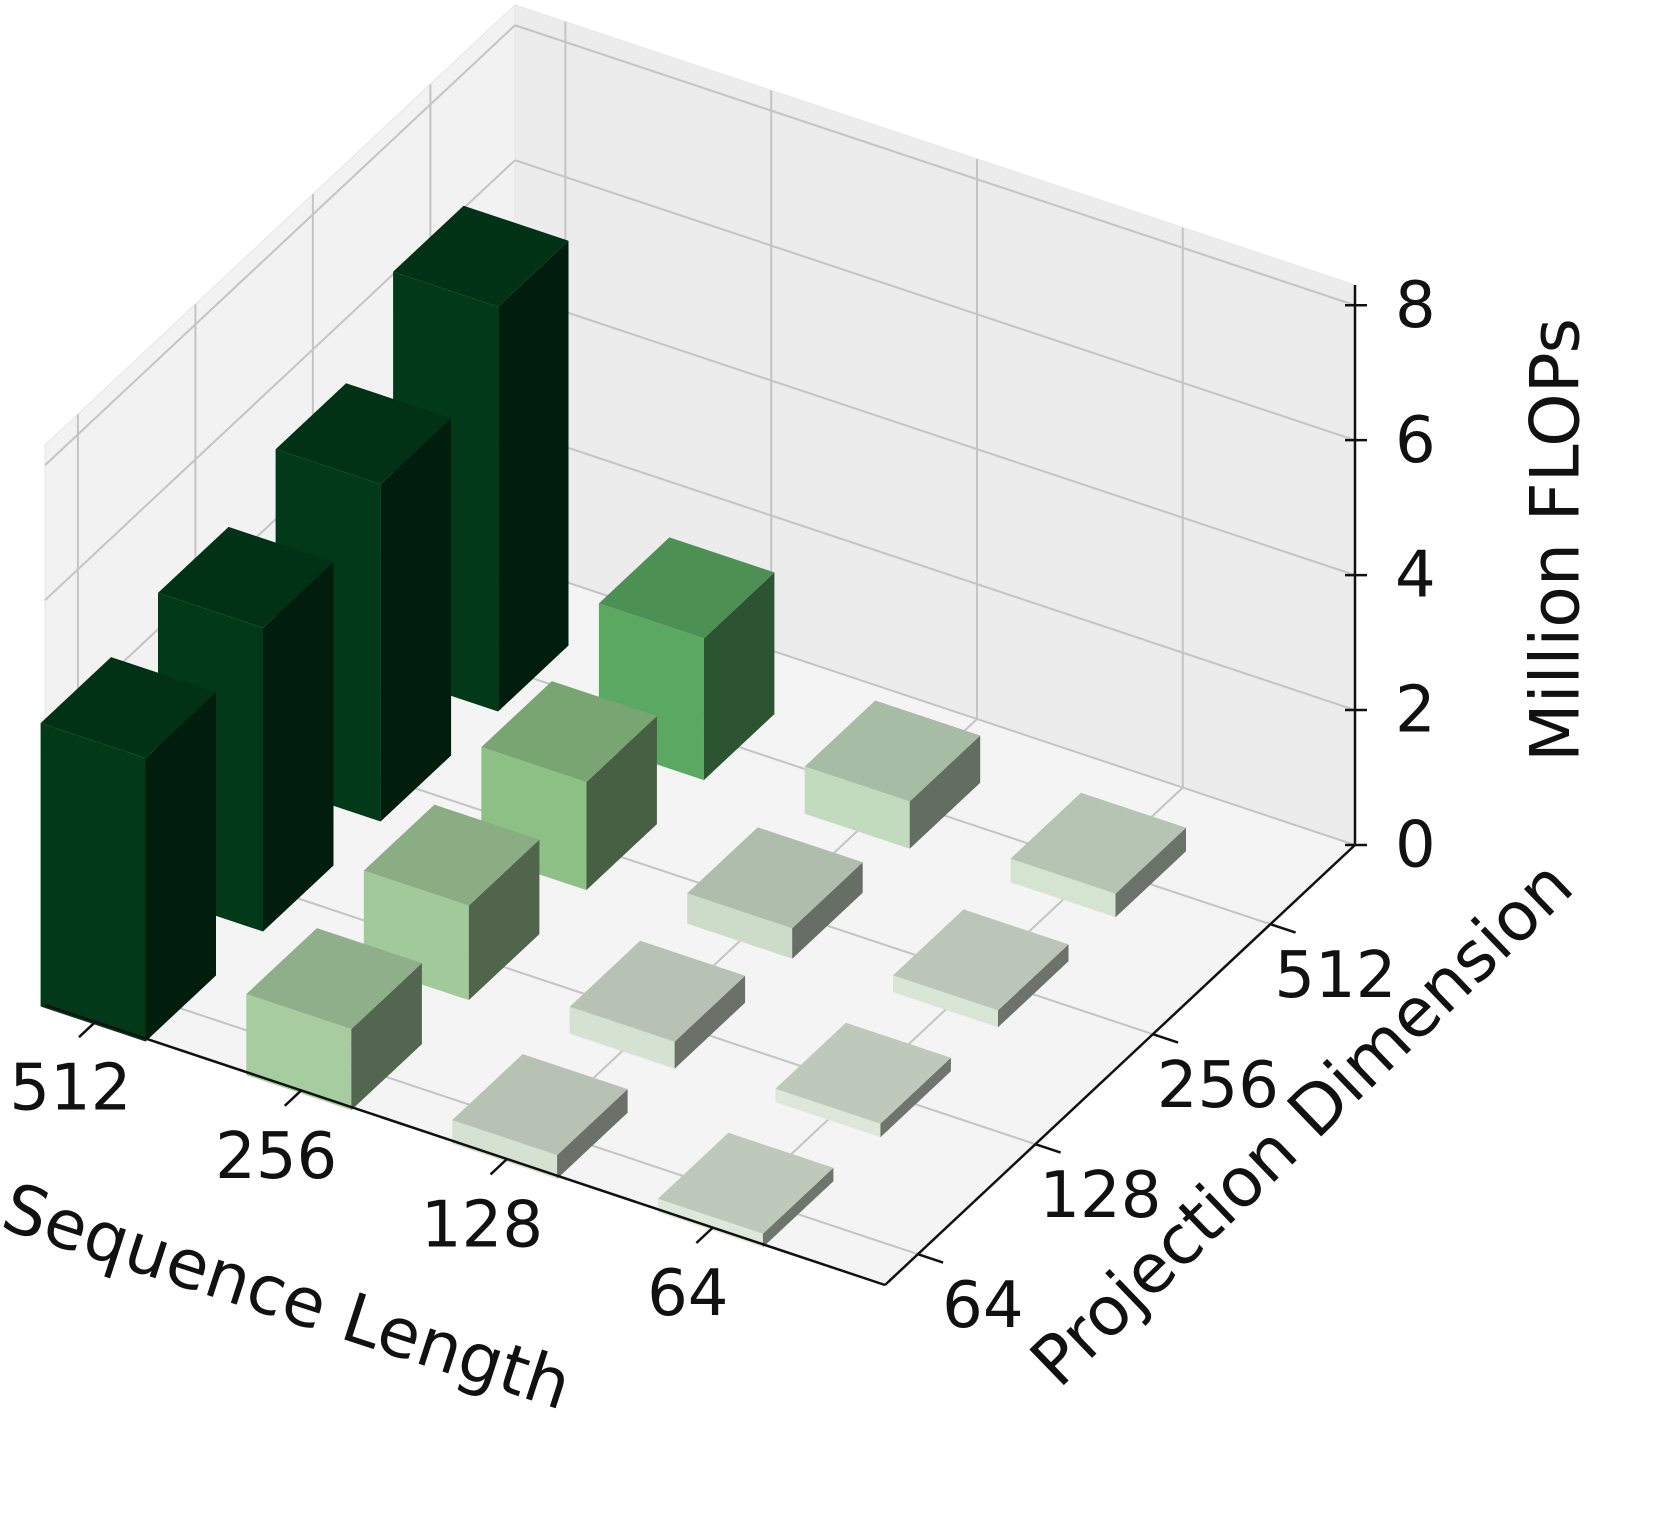 The width and height of the screenshot is (1661, 1533). I want to click on z-tick-label: 4, so click(1415, 576).